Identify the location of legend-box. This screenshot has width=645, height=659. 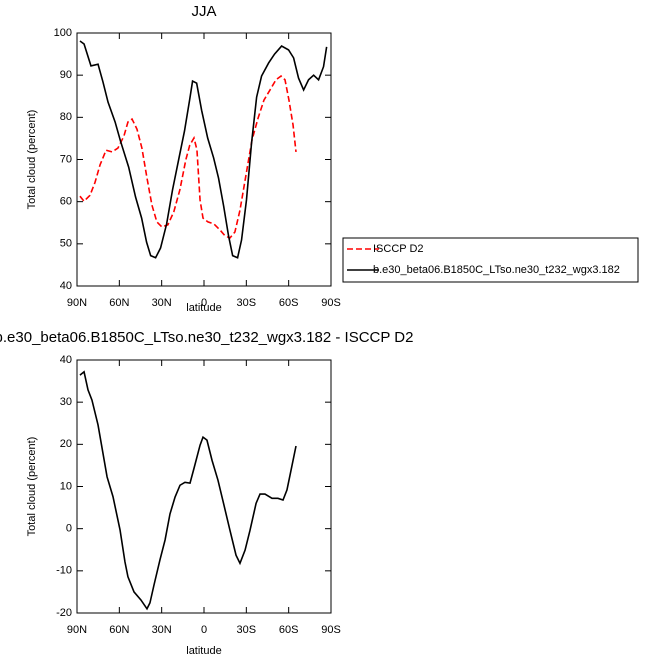
(490, 260).